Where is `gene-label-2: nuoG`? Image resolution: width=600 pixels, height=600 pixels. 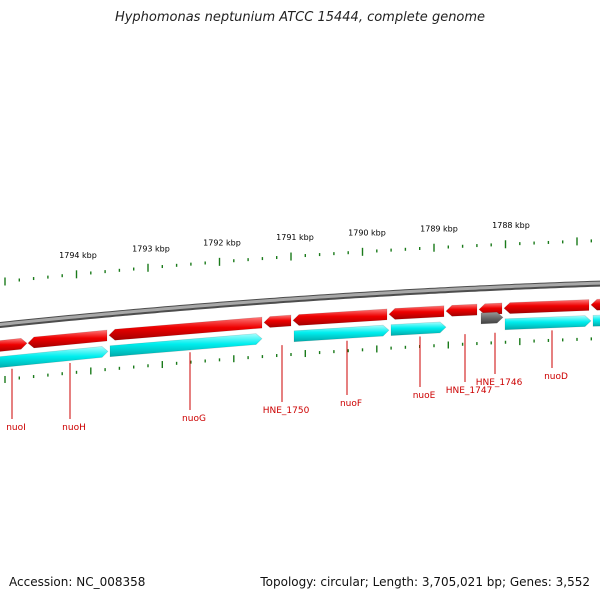
gene-label-2: nuoG is located at coordinates (194, 419).